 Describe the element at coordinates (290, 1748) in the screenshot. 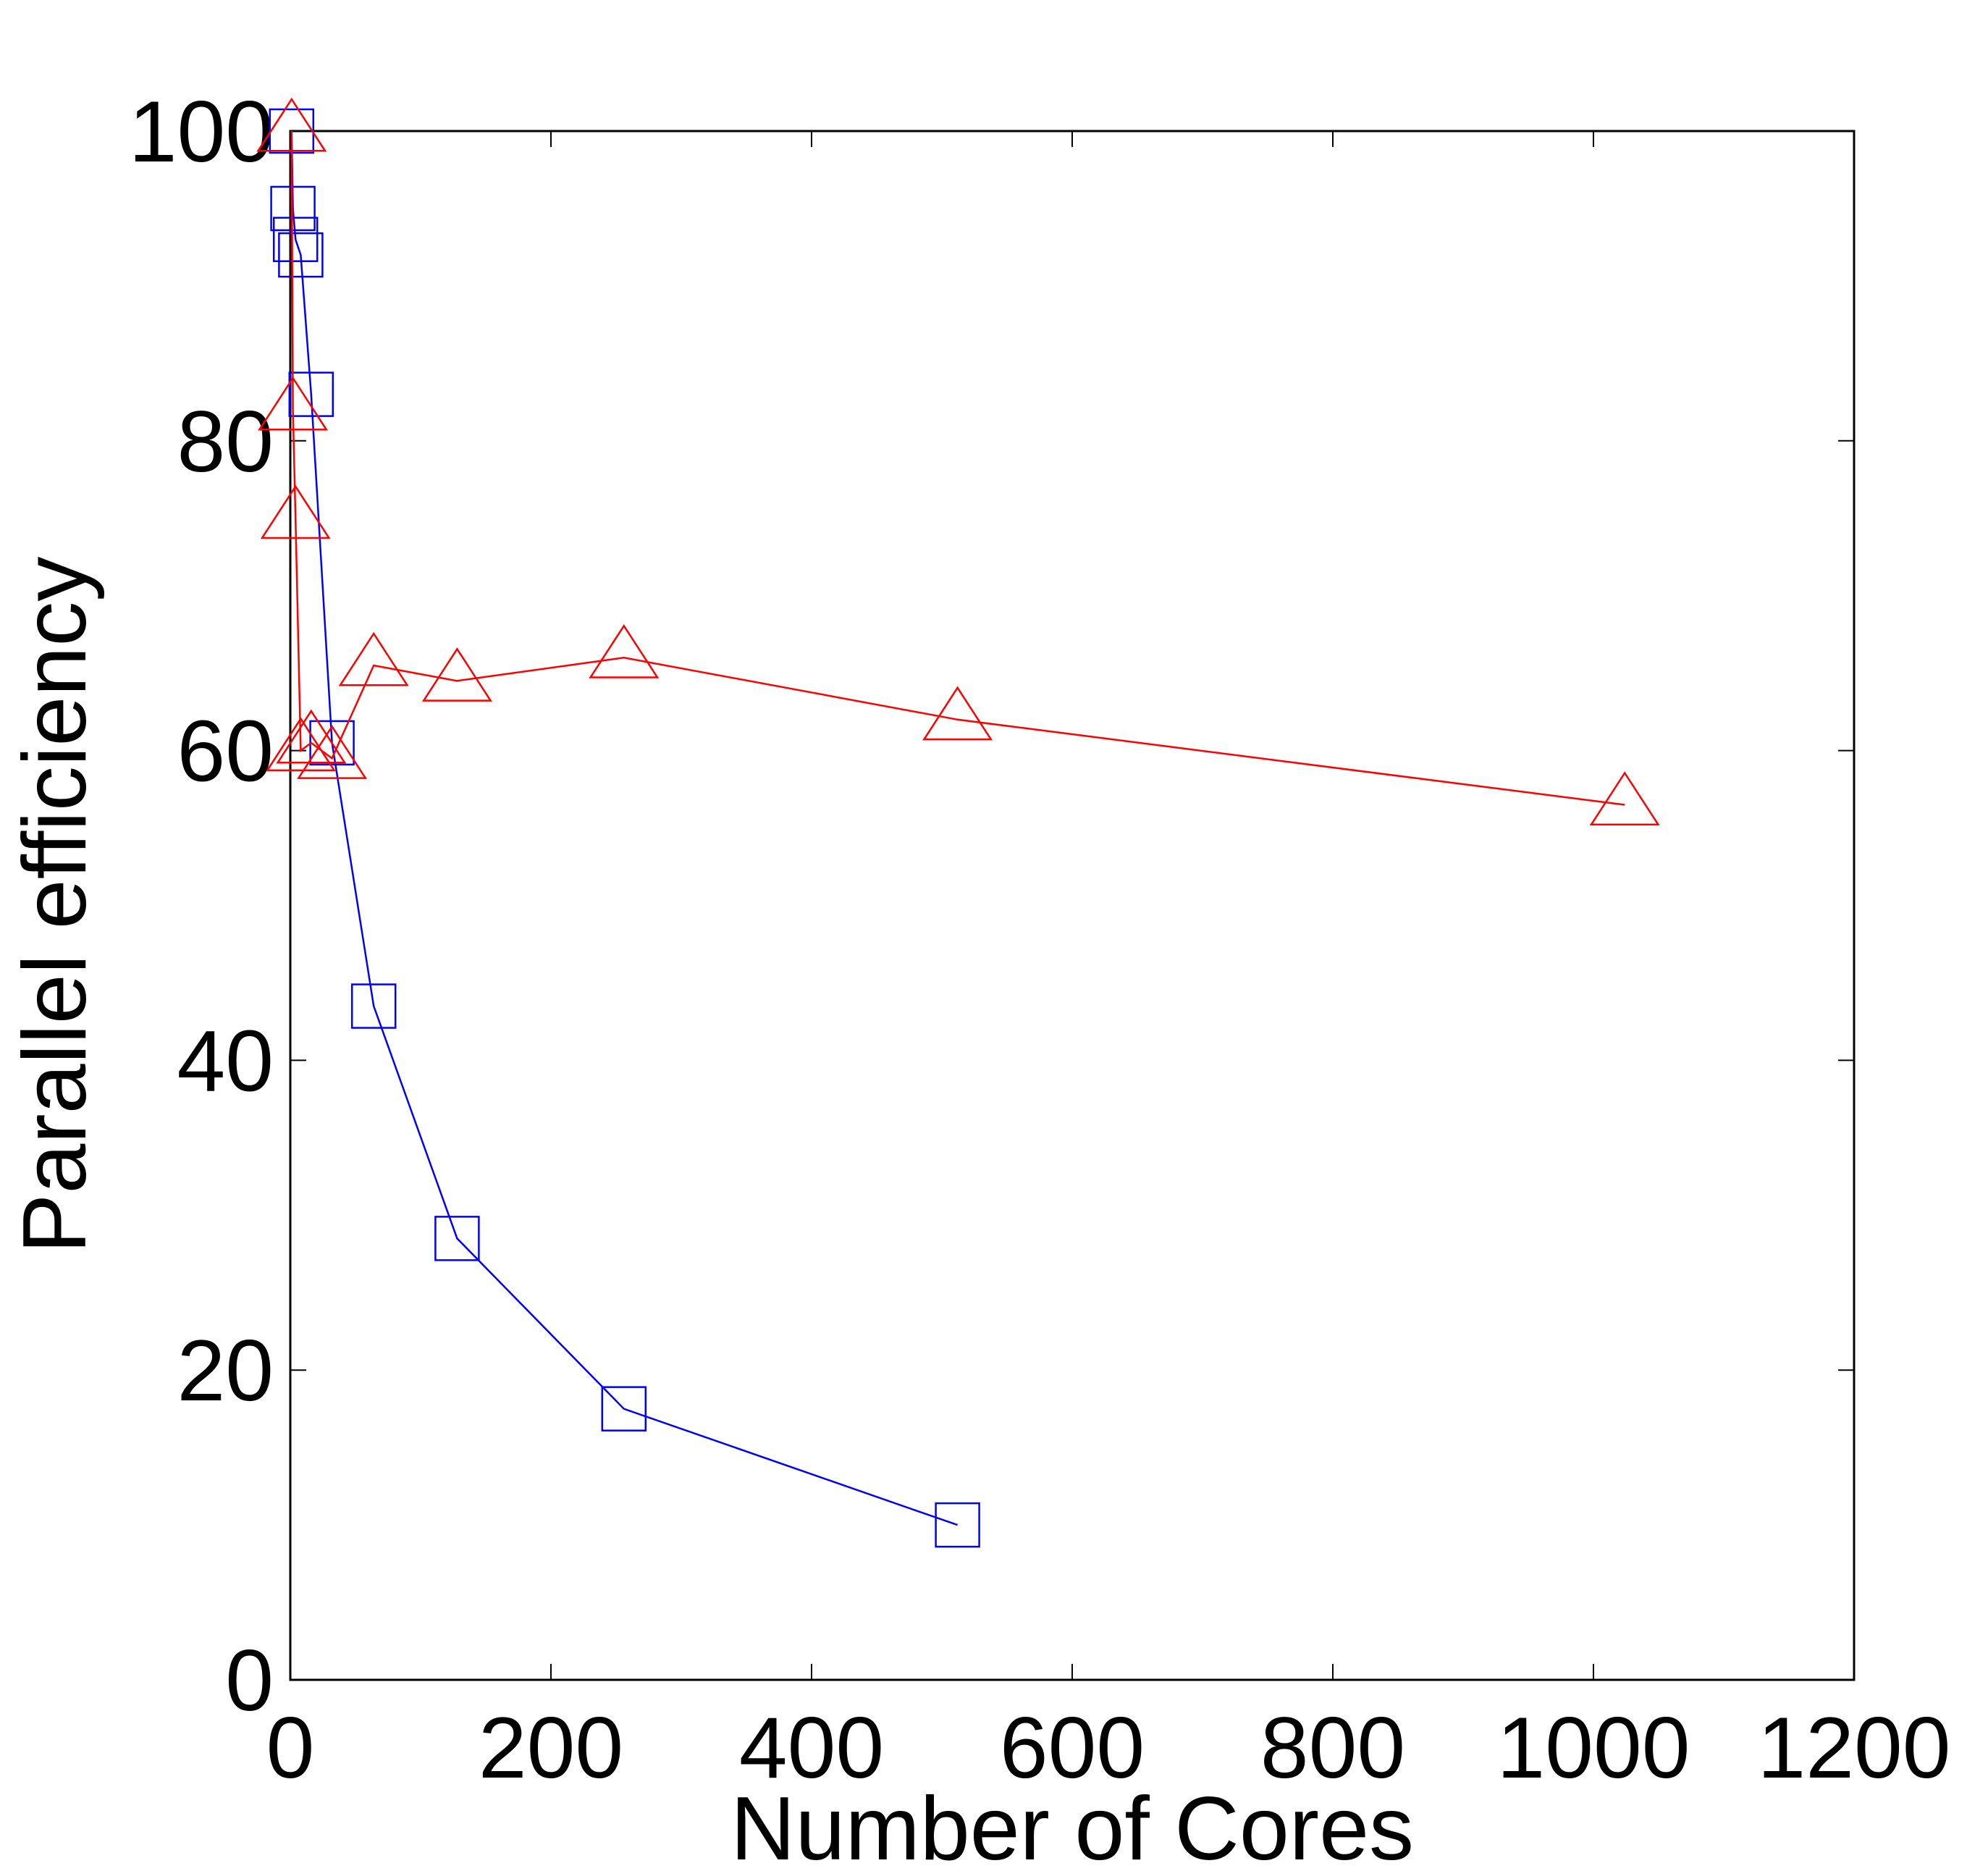

I see `x-tick-label: 0` at that location.